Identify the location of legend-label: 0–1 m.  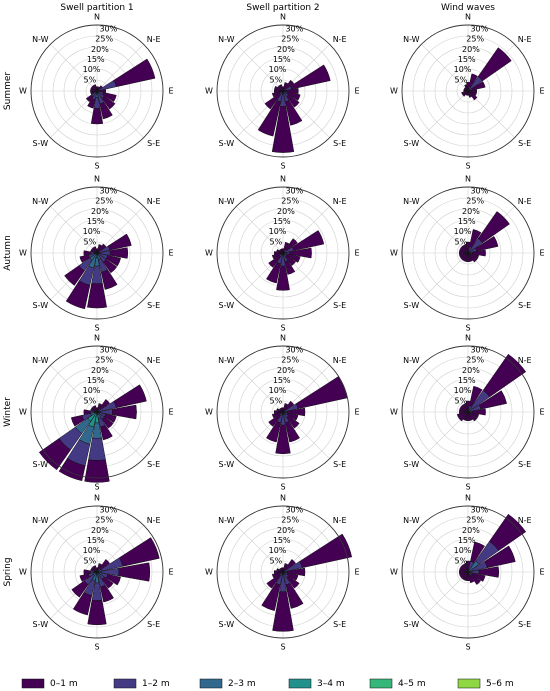
(64, 684).